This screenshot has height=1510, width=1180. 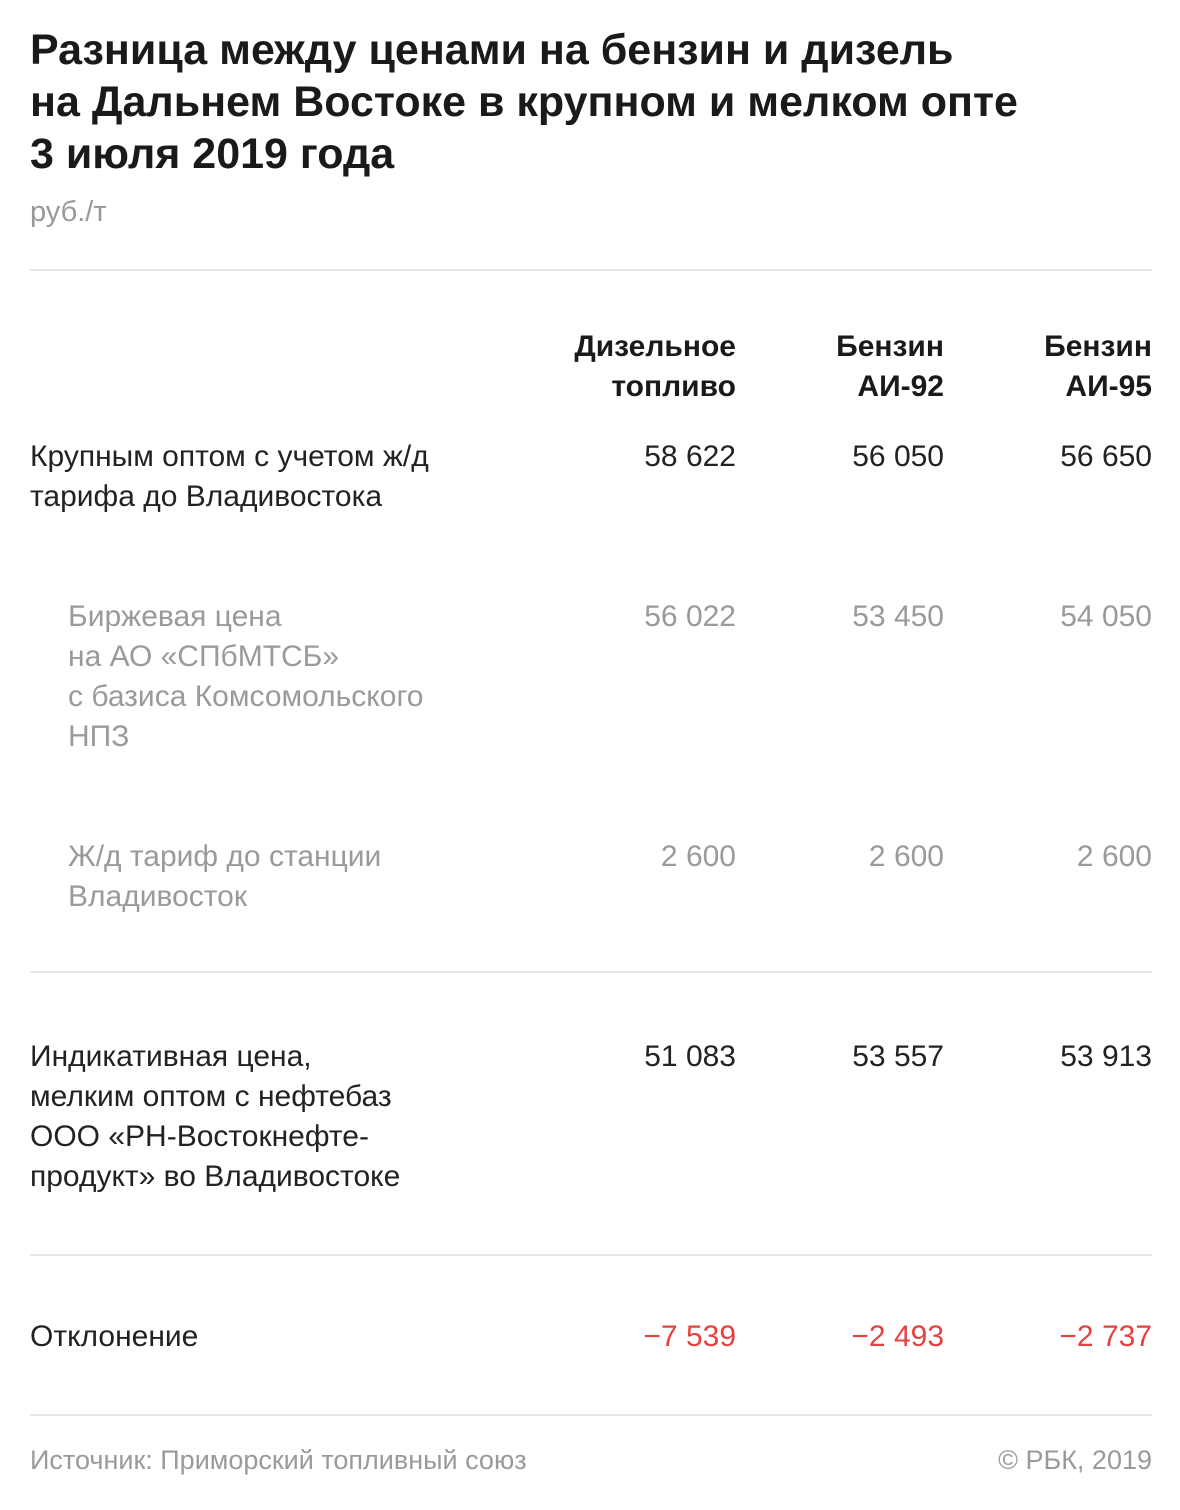 I want to click on cell-value-negative: −2 493, so click(x=897, y=1336).